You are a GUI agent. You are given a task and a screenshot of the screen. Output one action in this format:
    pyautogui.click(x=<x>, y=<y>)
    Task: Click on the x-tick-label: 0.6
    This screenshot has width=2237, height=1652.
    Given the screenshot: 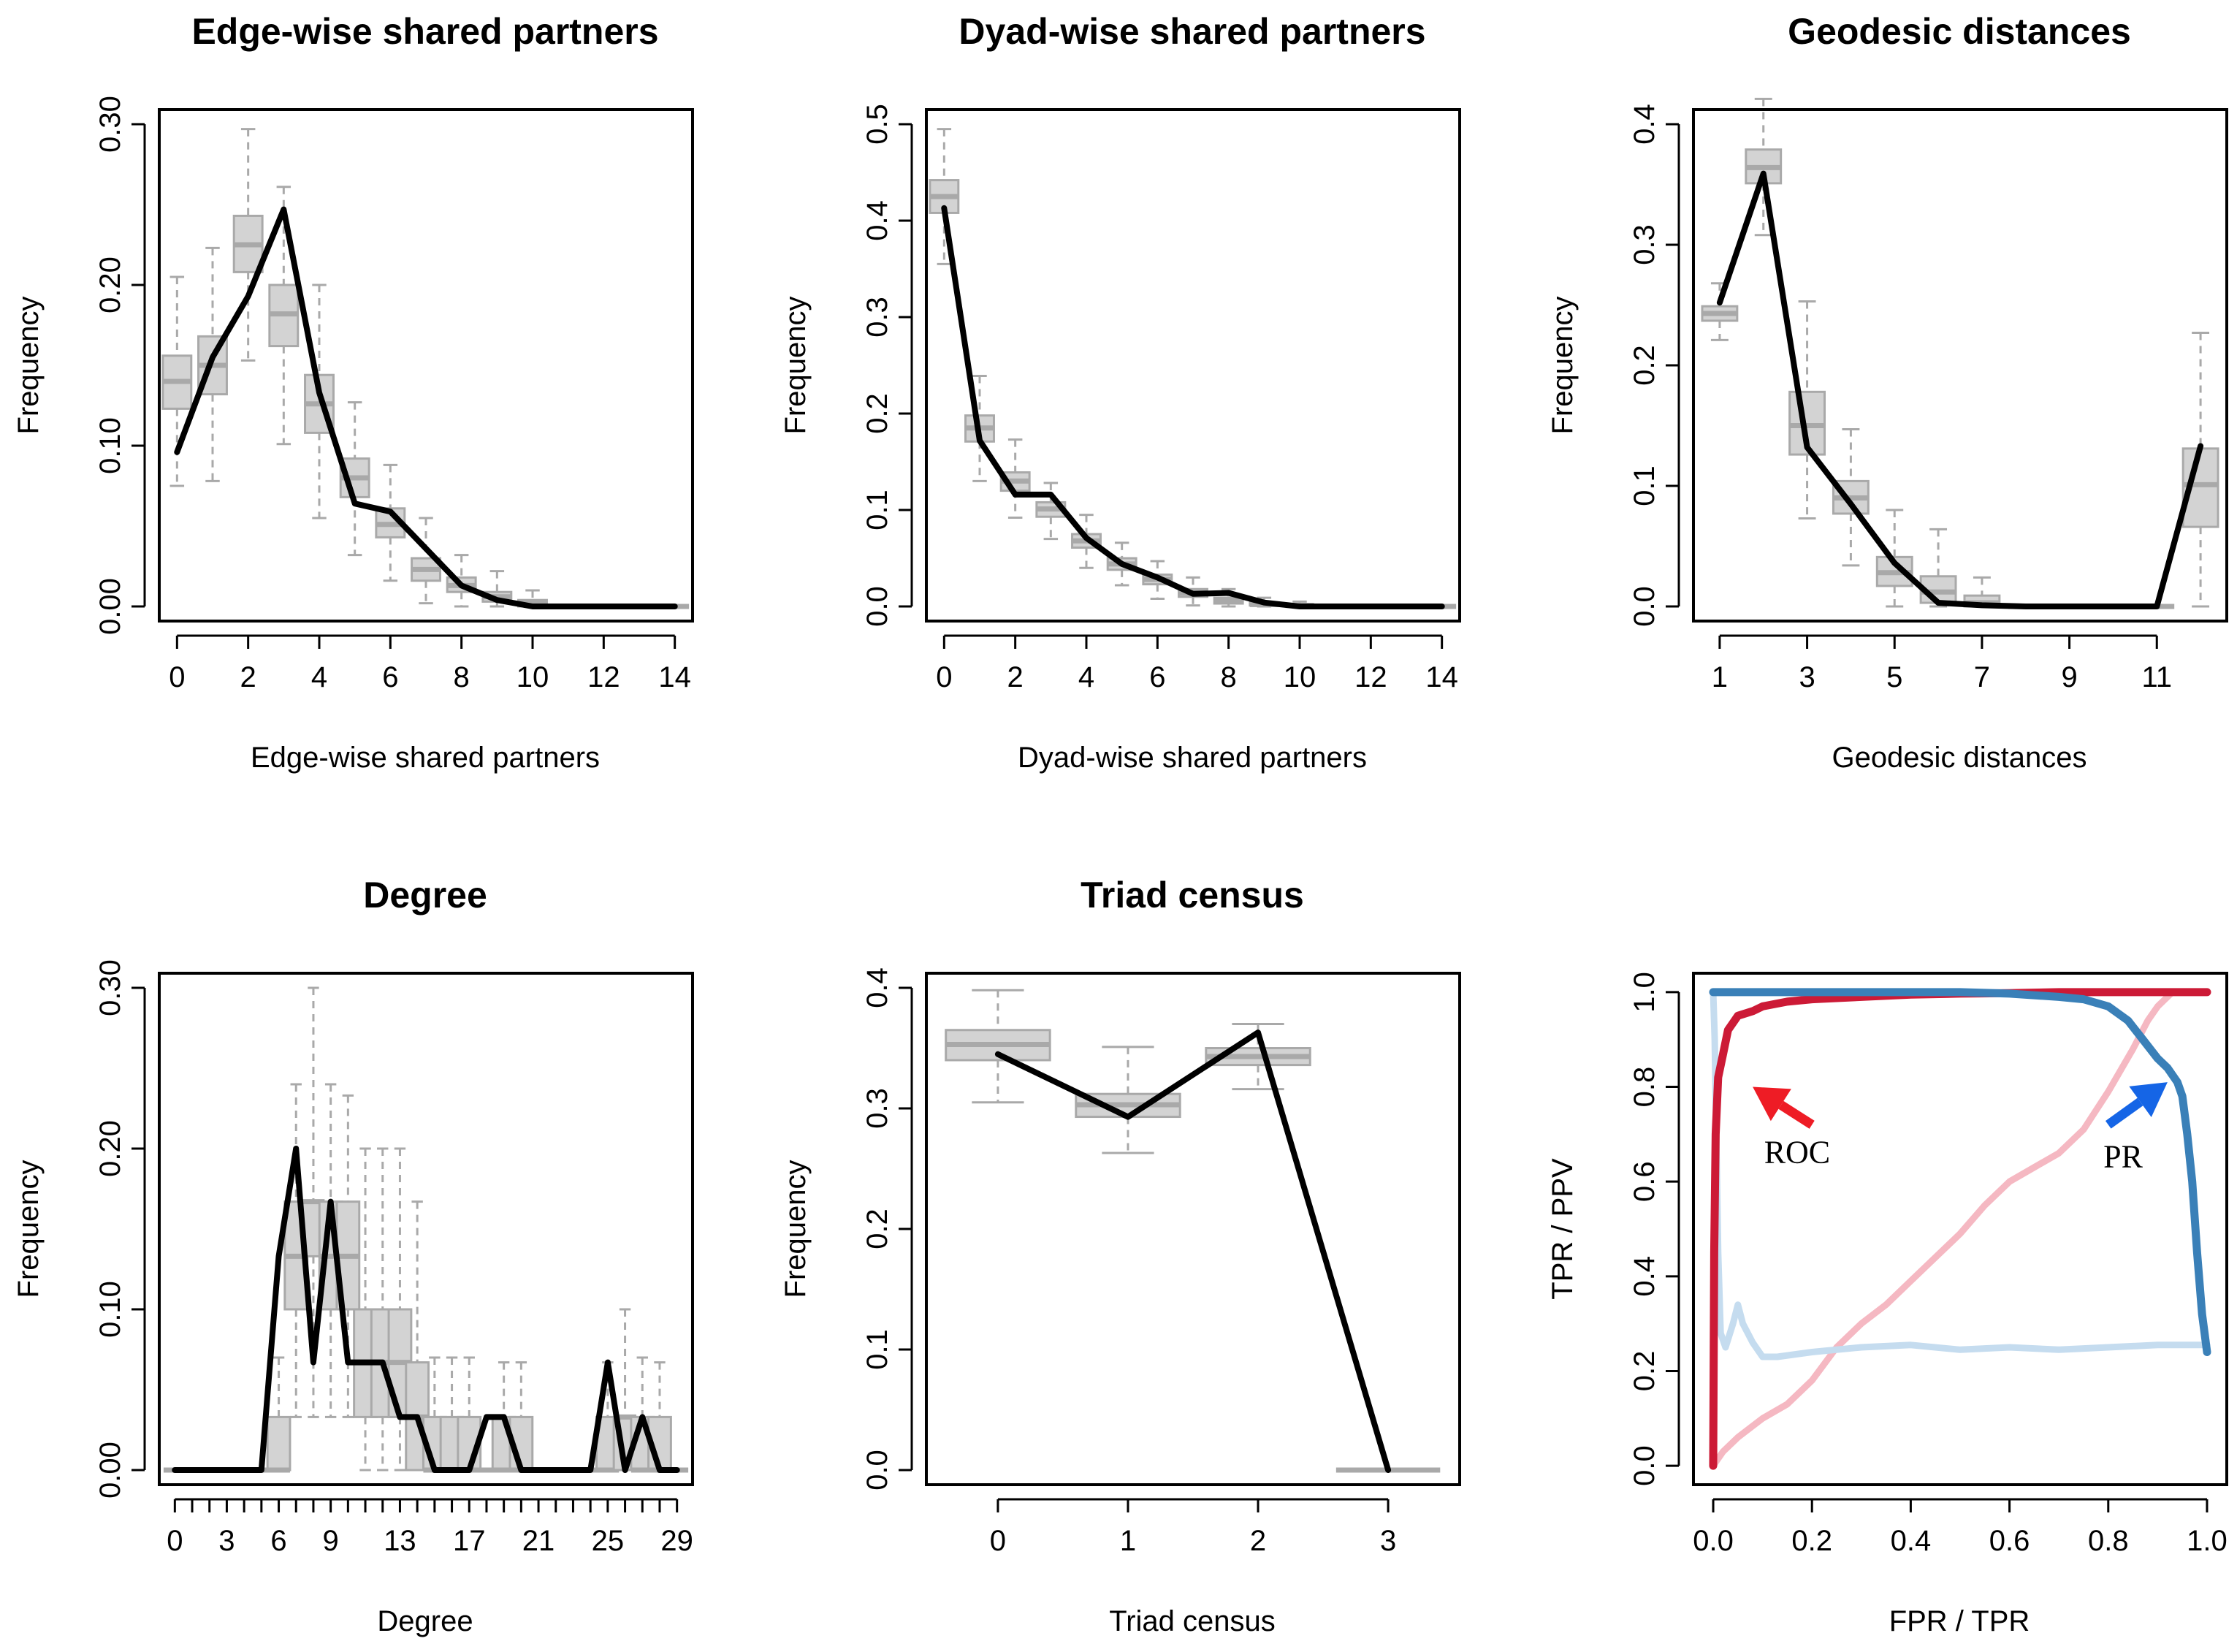 What is the action you would take?
    pyautogui.click(x=2010, y=1541)
    